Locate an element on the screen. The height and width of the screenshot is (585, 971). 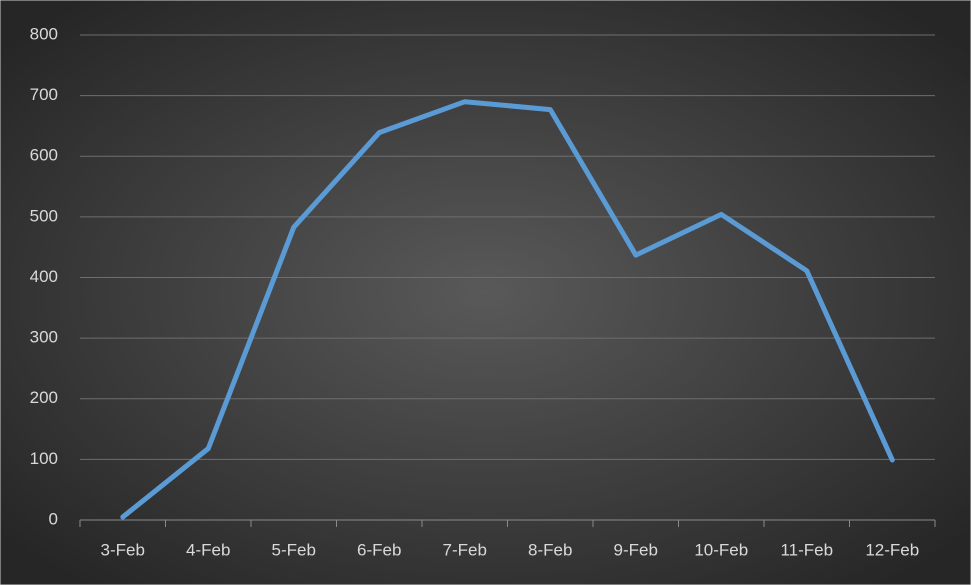
x-tick-label: 12-Feb is located at coordinates (892, 549).